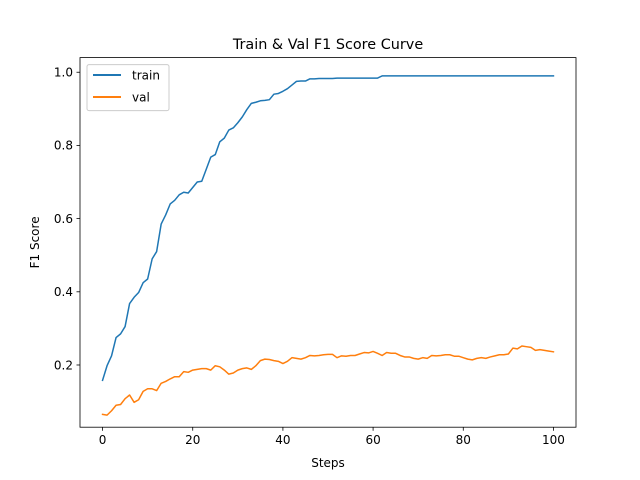  What do you see at coordinates (192, 440) in the screenshot?
I see `x-tick-label: 20` at bounding box center [192, 440].